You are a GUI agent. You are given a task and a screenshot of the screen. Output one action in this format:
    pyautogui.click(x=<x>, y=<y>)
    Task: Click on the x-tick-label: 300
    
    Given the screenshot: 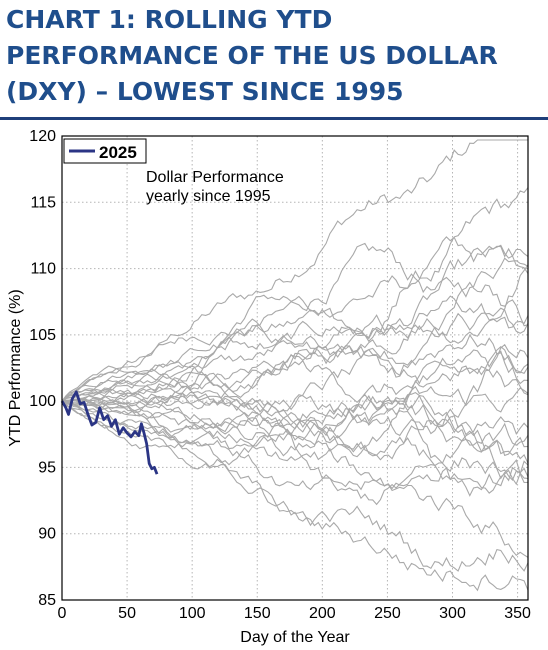 What is the action you would take?
    pyautogui.click(x=452, y=613)
    